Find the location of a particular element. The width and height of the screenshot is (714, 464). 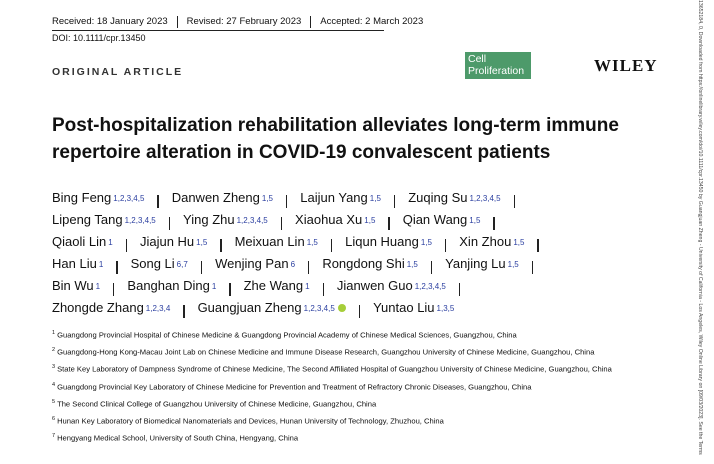

author: Ying Zhu 1,2,3,4,5 is located at coordinates (225, 219).